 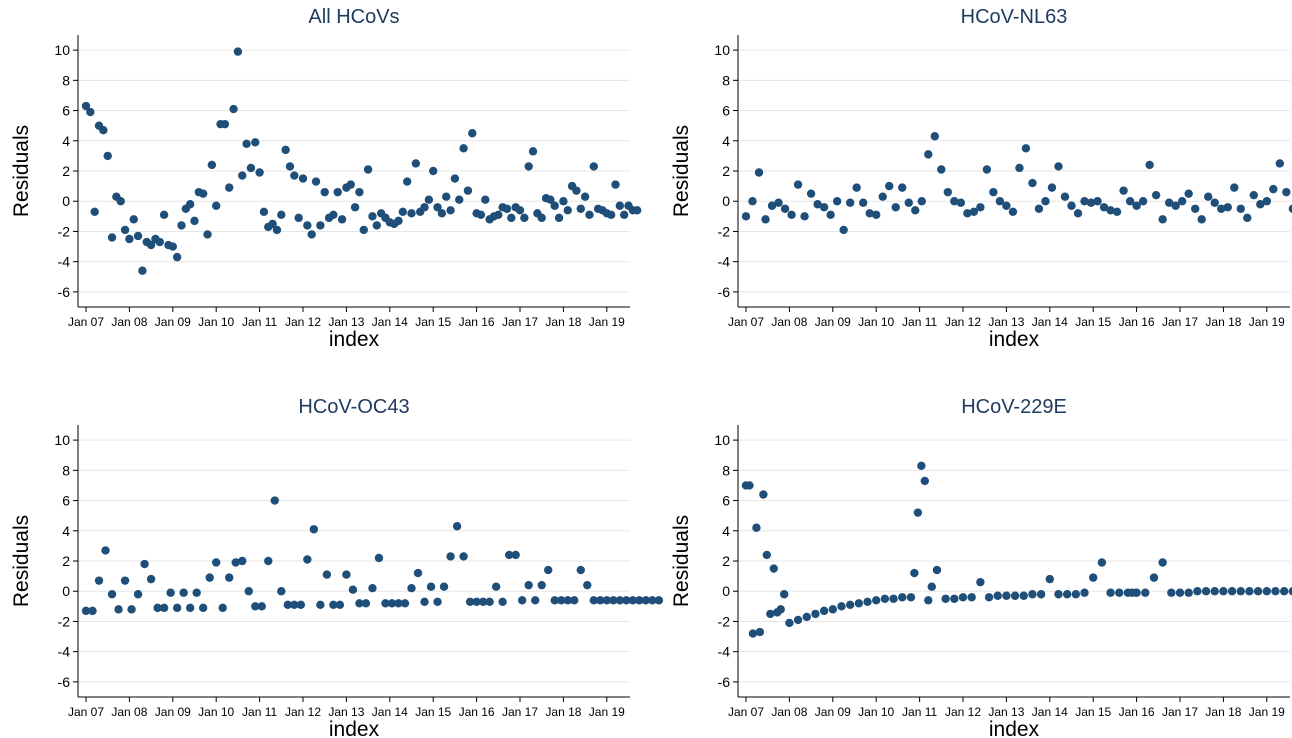 I want to click on x-tick-label: Jan 16, so click(x=477, y=712).